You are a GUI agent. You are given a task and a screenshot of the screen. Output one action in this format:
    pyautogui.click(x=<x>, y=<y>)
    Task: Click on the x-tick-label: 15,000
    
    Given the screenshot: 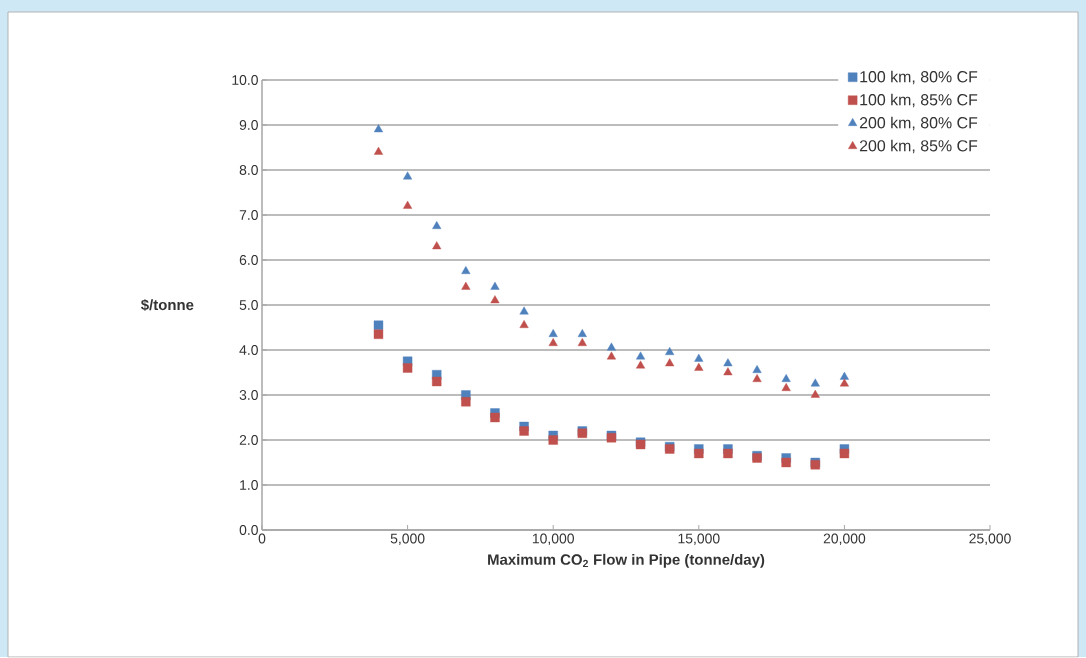 What is the action you would take?
    pyautogui.click(x=699, y=539)
    